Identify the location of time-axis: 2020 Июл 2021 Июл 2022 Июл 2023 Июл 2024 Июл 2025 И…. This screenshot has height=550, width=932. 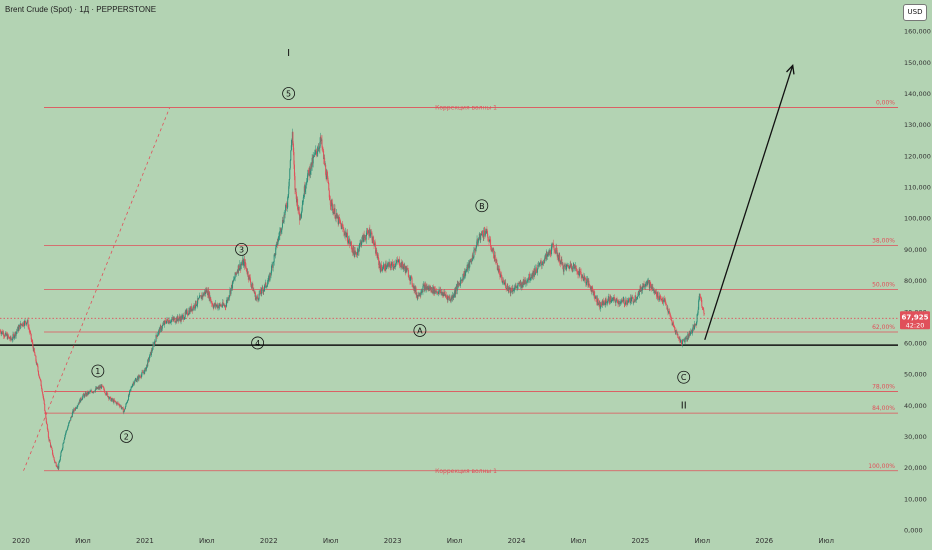
(423, 541).